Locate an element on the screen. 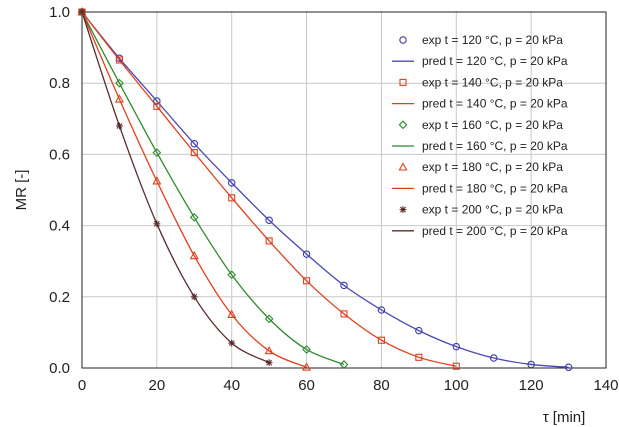 Image resolution: width=619 pixels, height=427 pixels. x-tick-label: 140 is located at coordinates (605, 385).